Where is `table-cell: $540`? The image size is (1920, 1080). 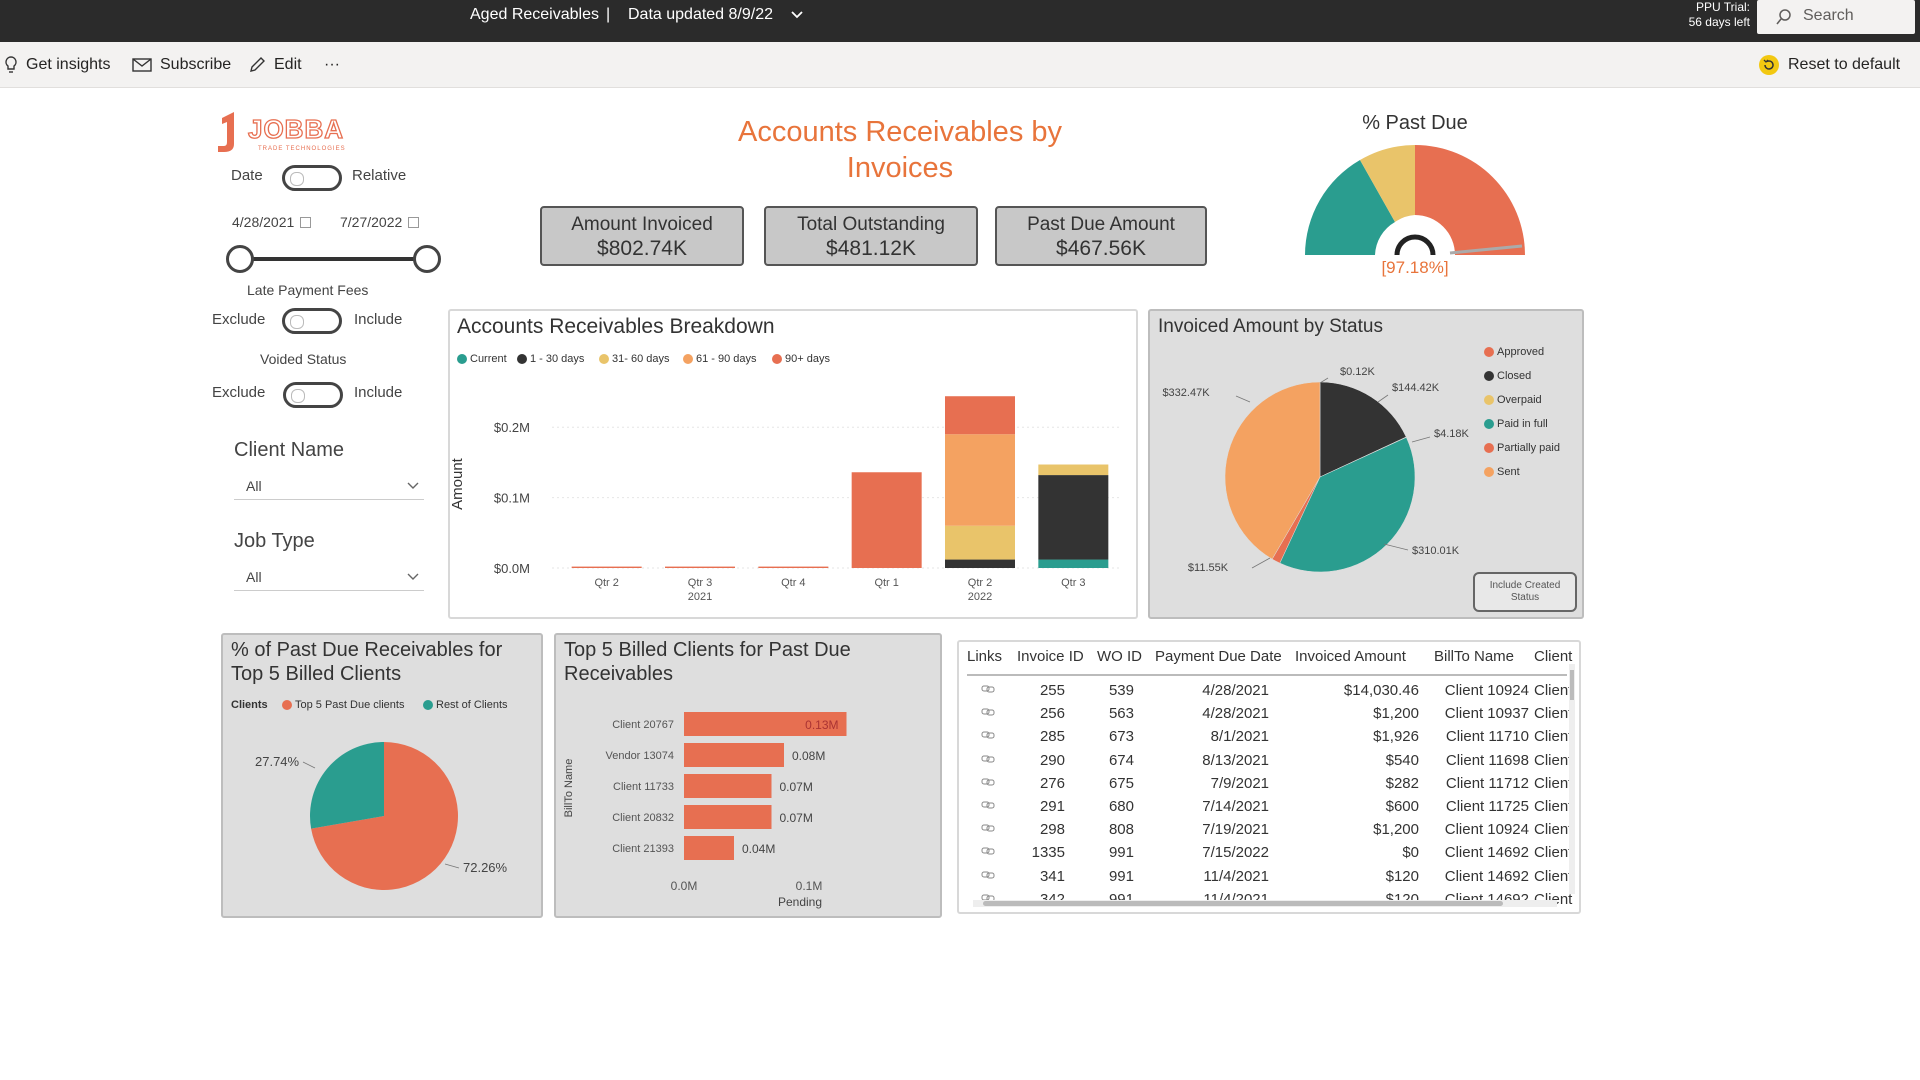 table-cell: $540 is located at coordinates (1402, 760).